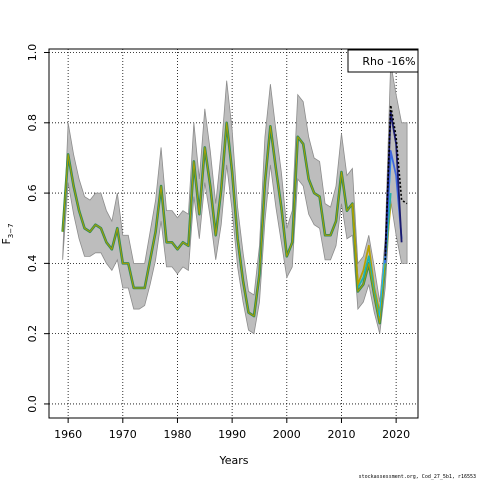 The width and height of the screenshot is (480, 480). Describe the element at coordinates (32, 53) in the screenshot. I see `y-tick-label: 1.0` at that location.